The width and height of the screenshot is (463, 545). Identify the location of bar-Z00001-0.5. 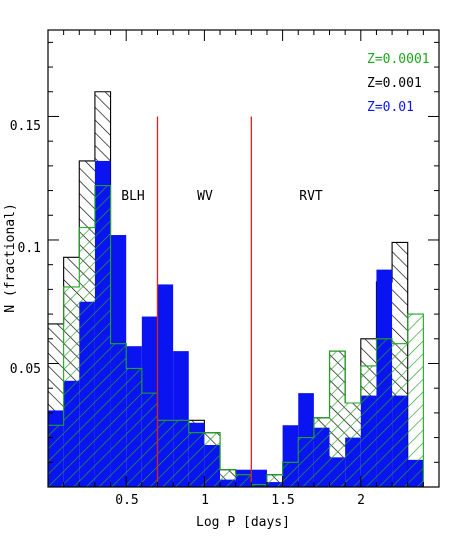
(134, 427).